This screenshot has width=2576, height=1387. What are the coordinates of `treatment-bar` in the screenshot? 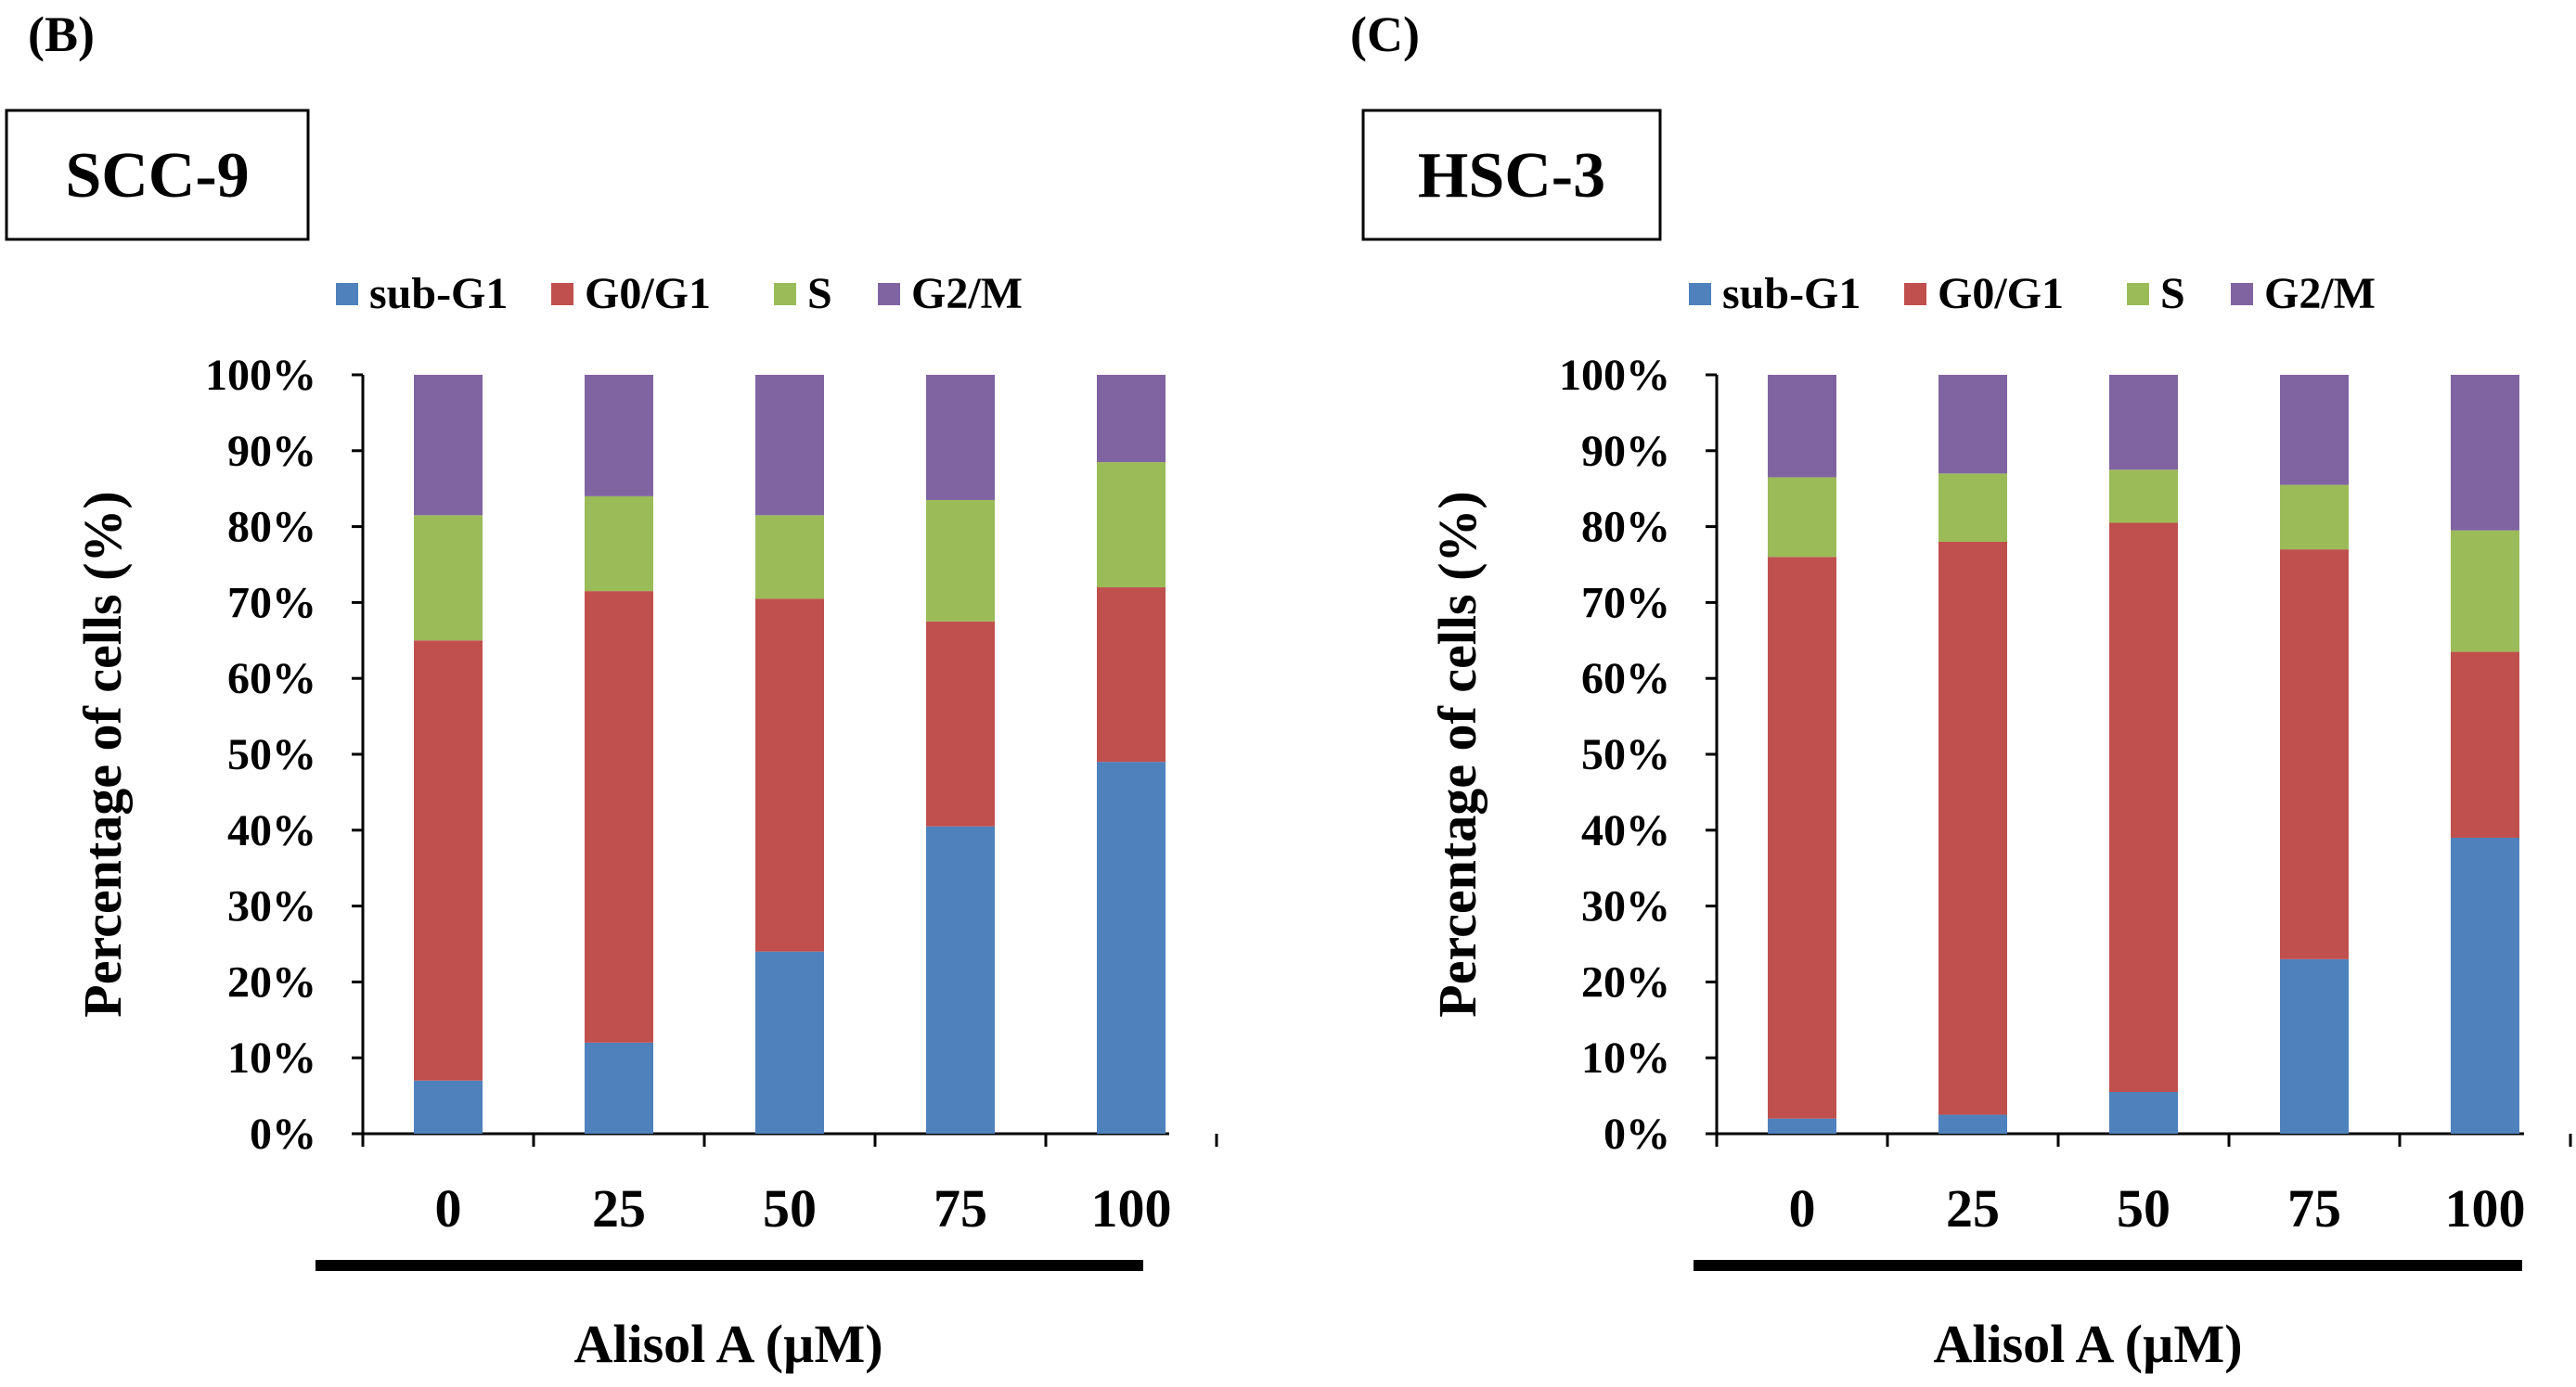 It's located at (2108, 1265).